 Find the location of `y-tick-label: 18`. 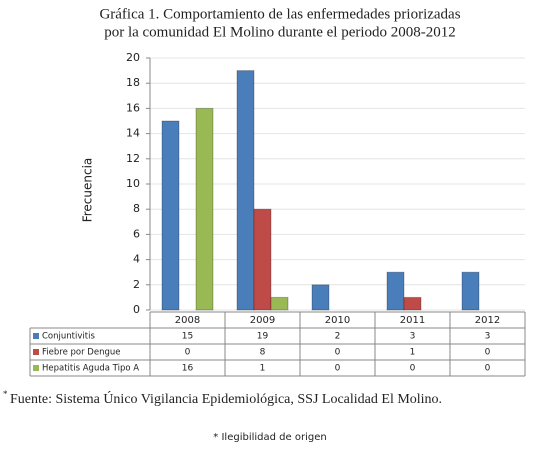

y-tick-label: 18 is located at coordinates (133, 82).